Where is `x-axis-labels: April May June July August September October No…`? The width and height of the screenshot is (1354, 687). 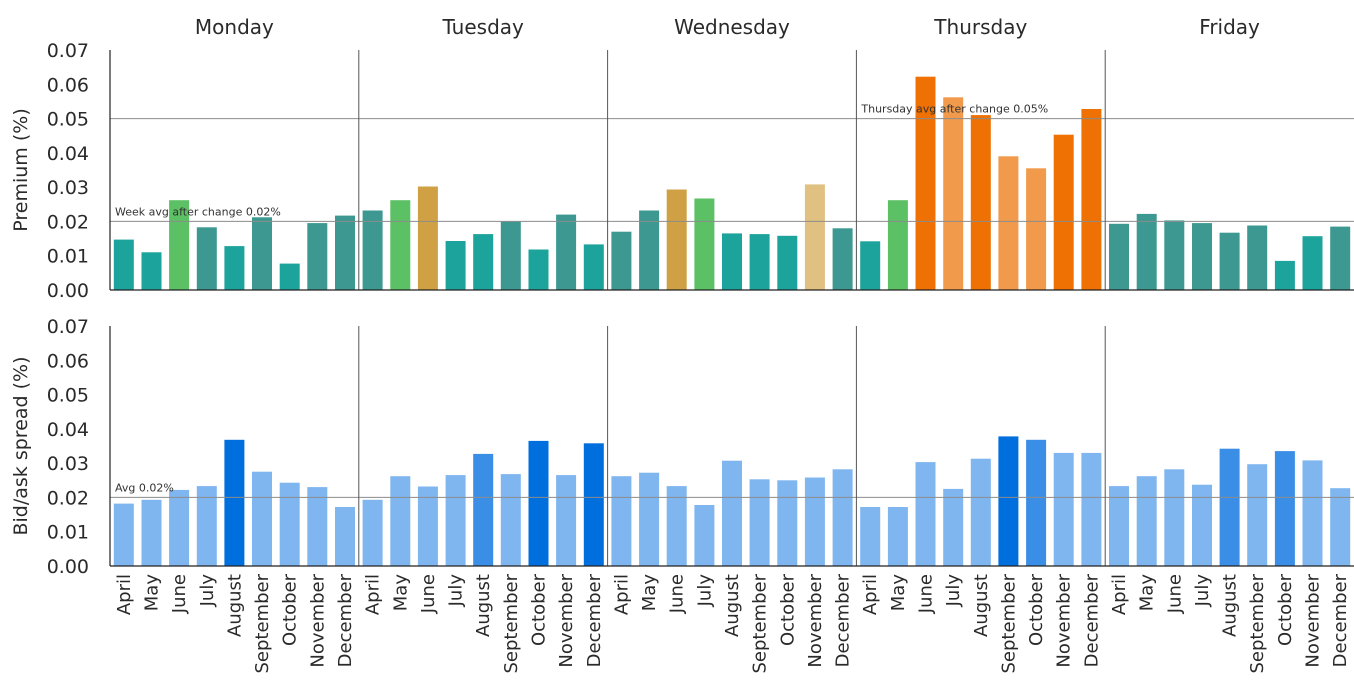 x-axis-labels: April May June July August September October No… is located at coordinates (732, 623).